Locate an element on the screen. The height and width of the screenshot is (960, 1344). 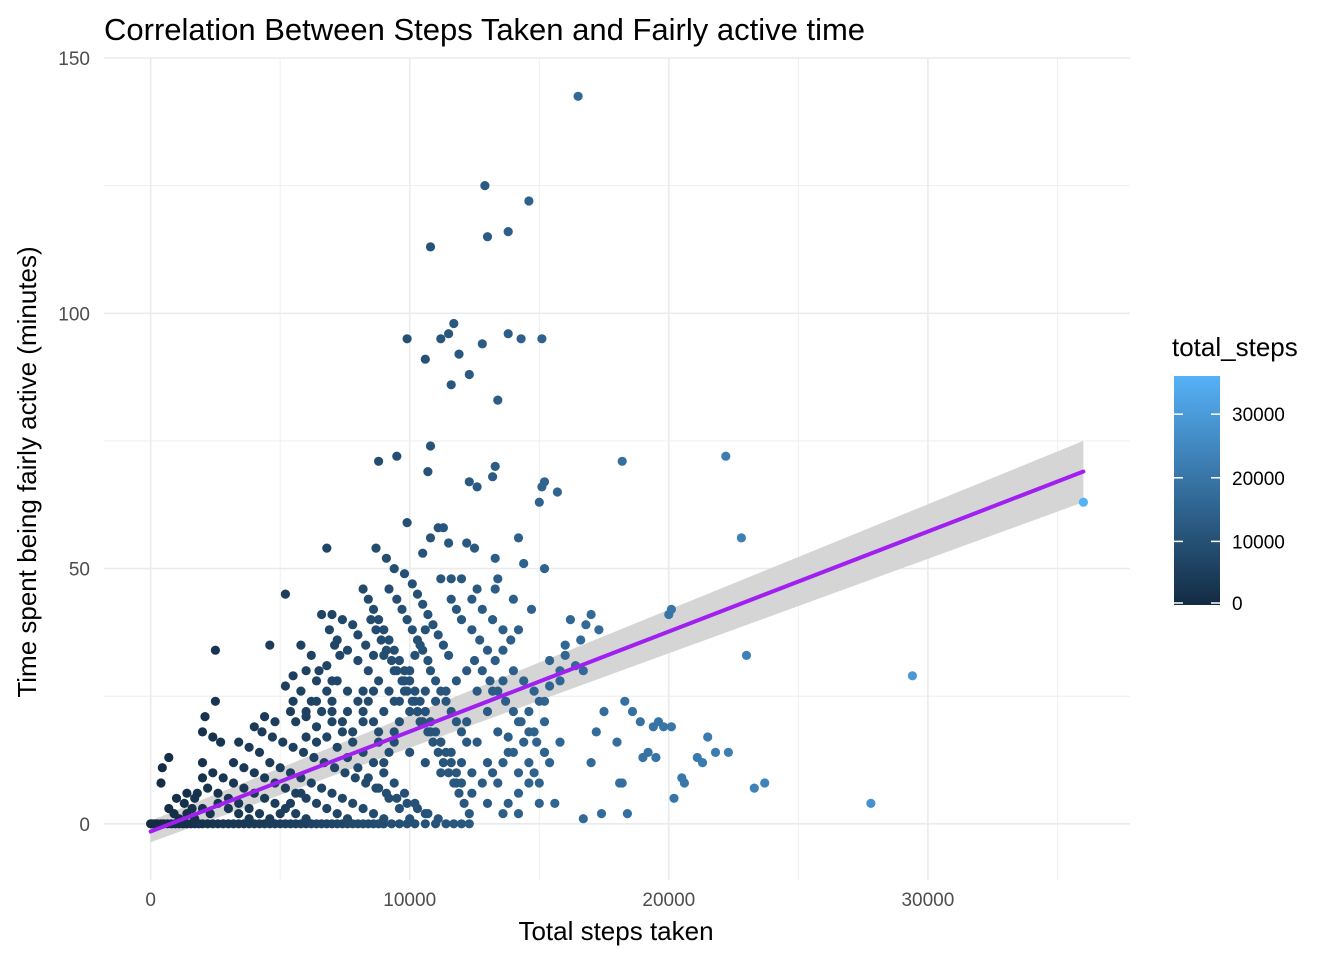
x-axis-title: Total steps taken is located at coordinates (615, 931).